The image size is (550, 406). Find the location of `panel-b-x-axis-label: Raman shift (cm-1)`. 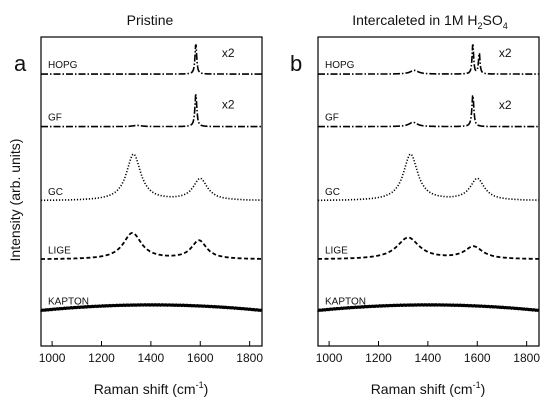

panel-b-x-axis-label: Raman shift (cm-1) is located at coordinates (428, 388).